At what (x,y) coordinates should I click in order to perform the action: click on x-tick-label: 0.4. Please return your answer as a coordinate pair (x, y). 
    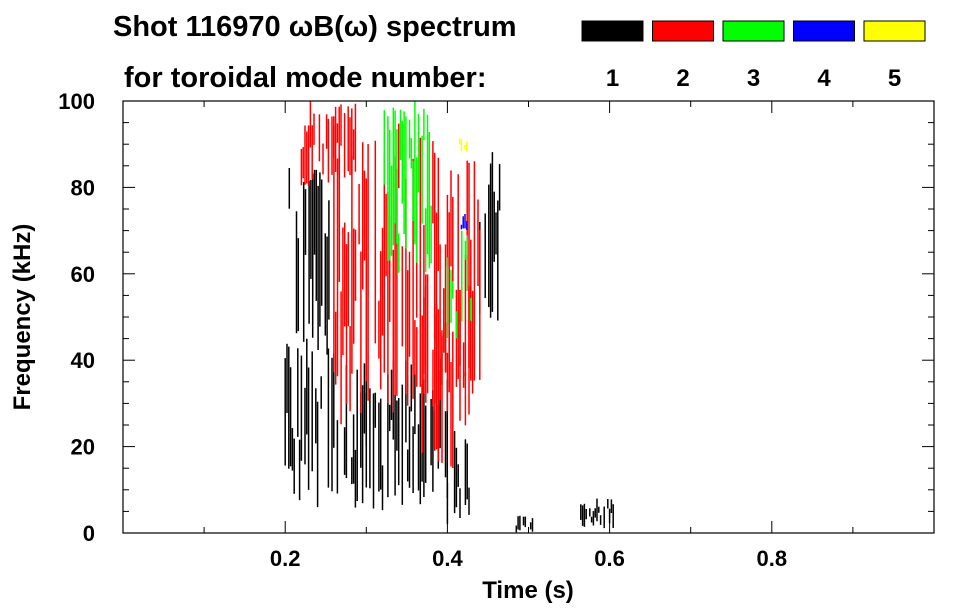
    Looking at the image, I should click on (447, 558).